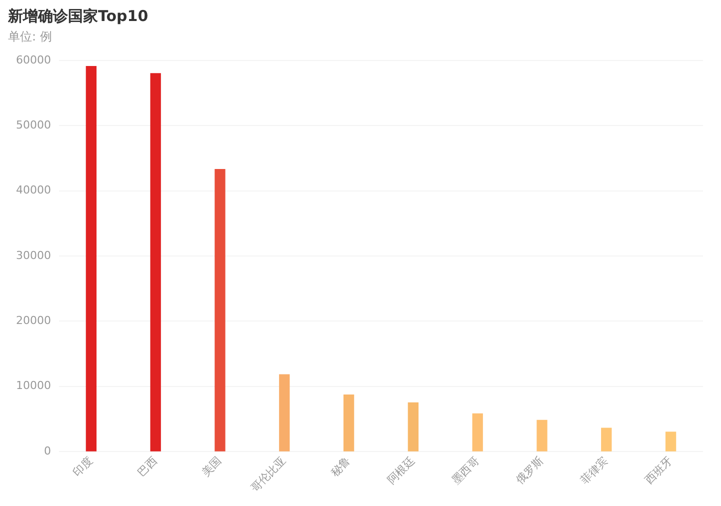 The height and width of the screenshot is (506, 721). I want to click on x-tick-label: 秘鲁, so click(340, 466).